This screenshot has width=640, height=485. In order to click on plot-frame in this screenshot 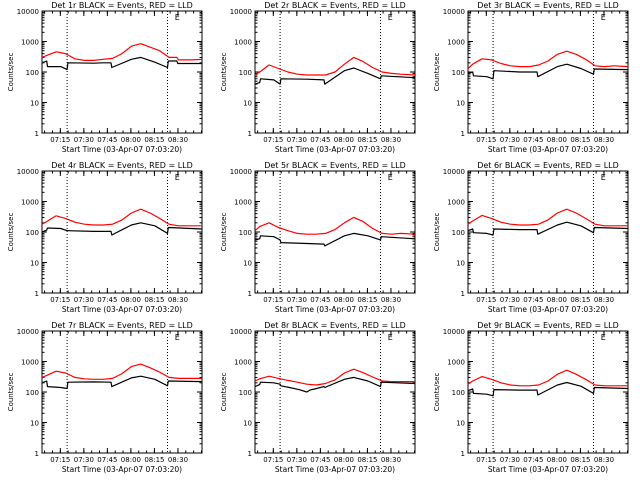, I will do `click(335, 392)`.